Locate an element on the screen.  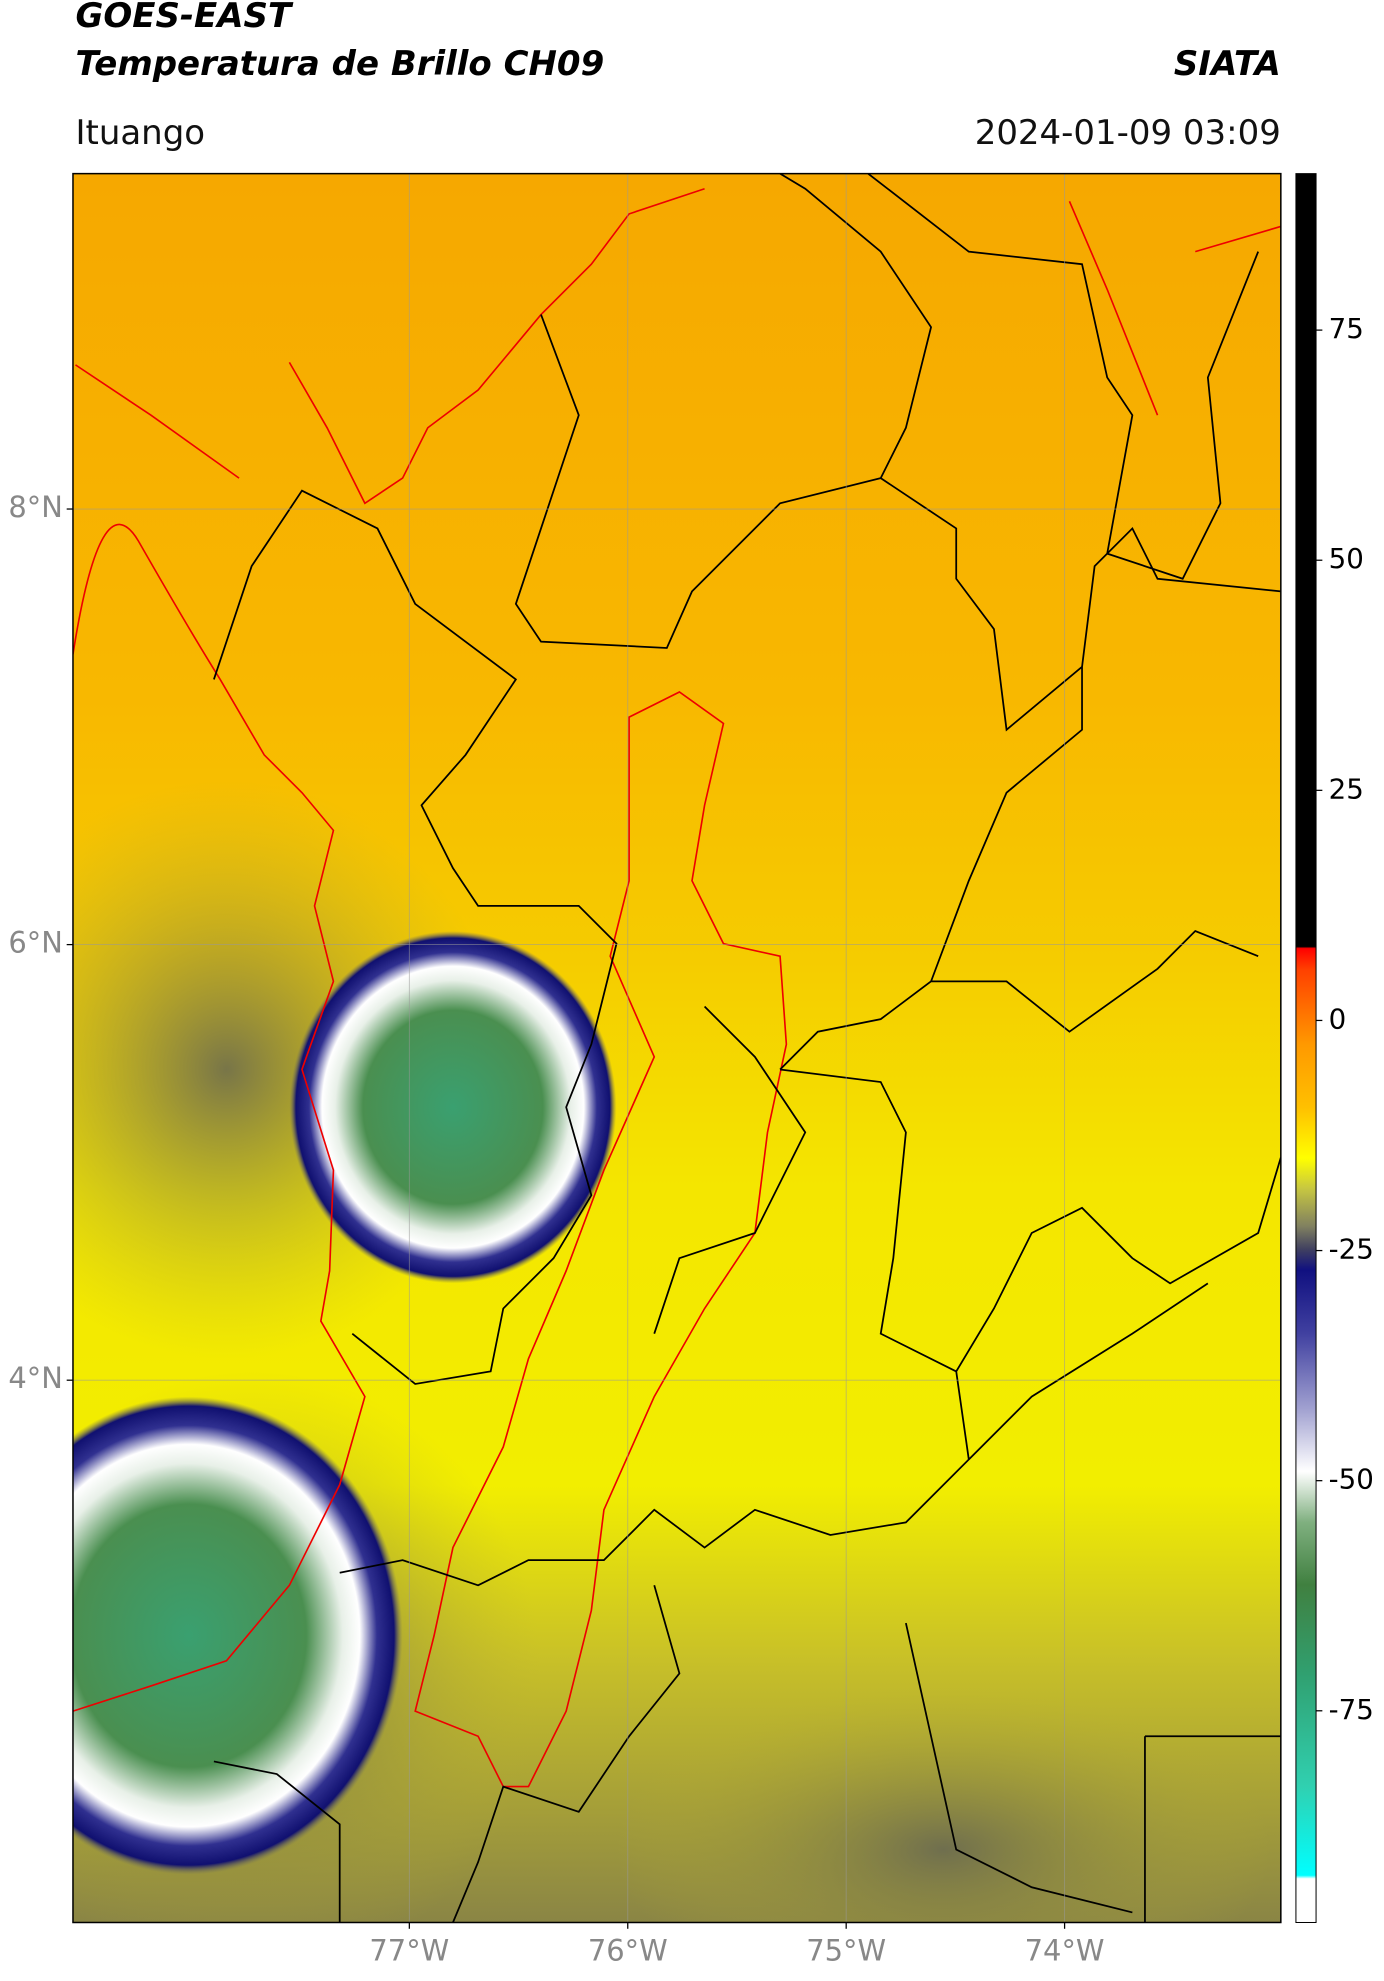
colorbar-tick-label: 25 is located at coordinates (1346, 788).